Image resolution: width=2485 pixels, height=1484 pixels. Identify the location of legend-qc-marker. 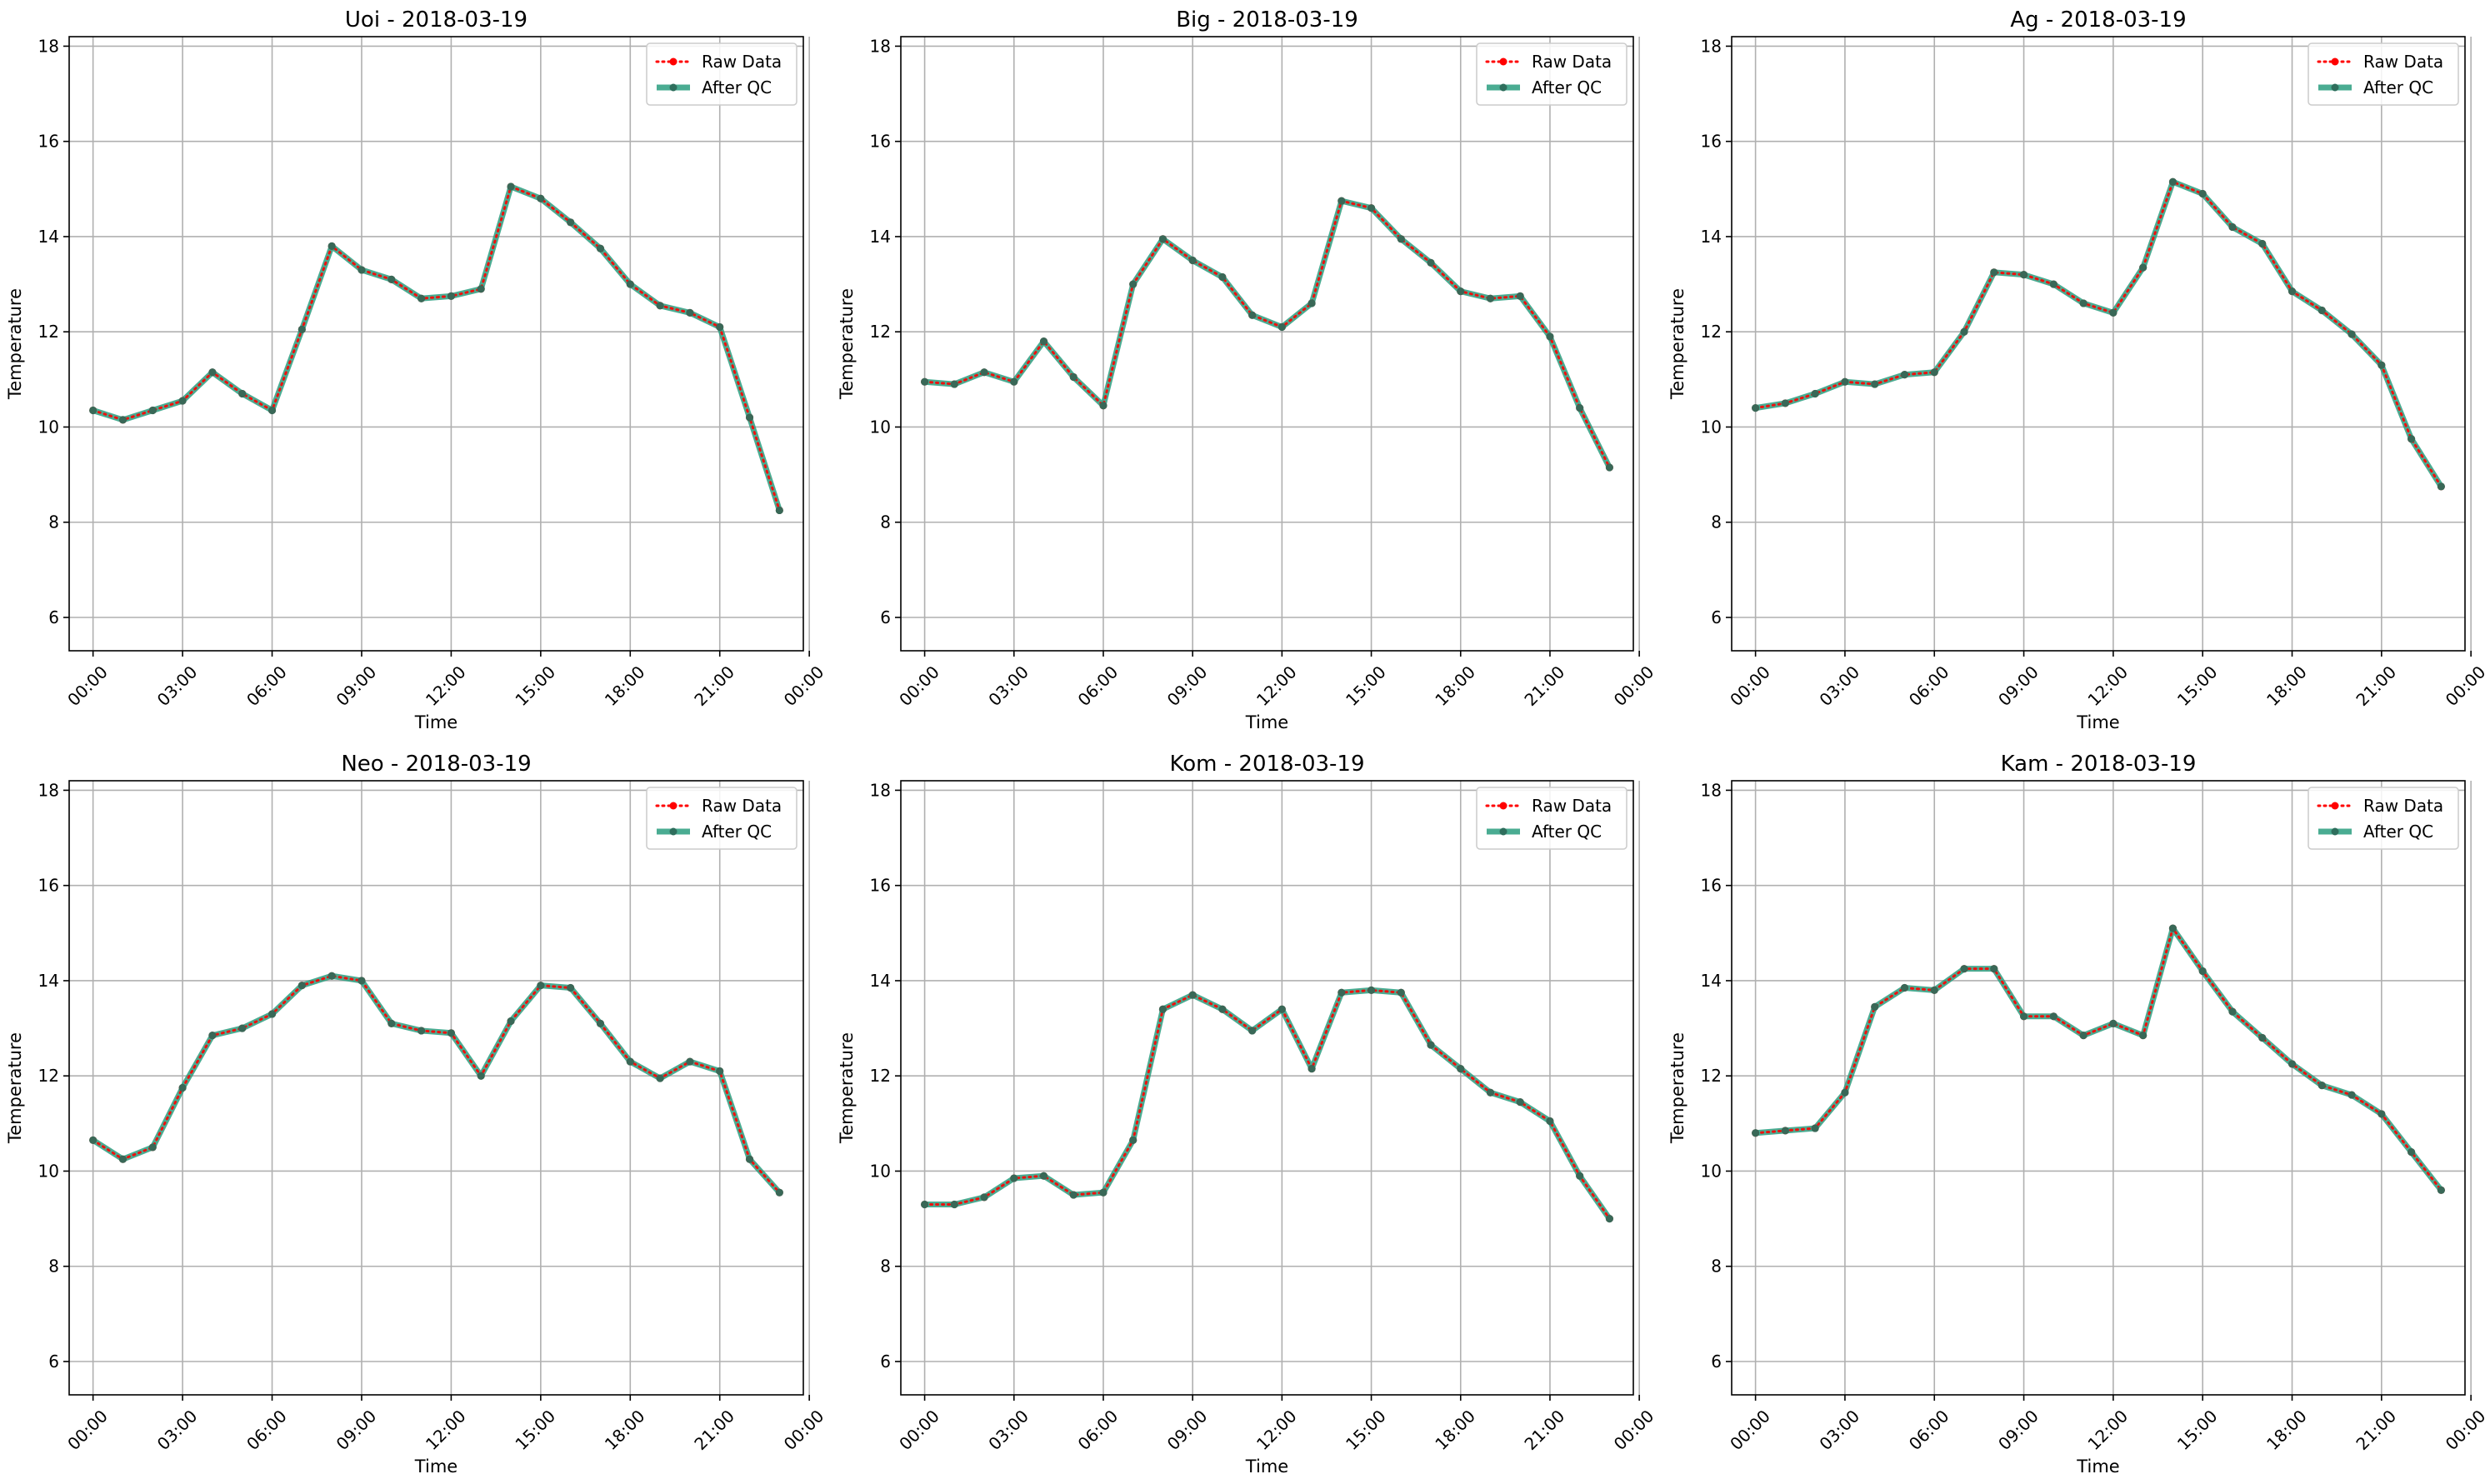
(2335, 87).